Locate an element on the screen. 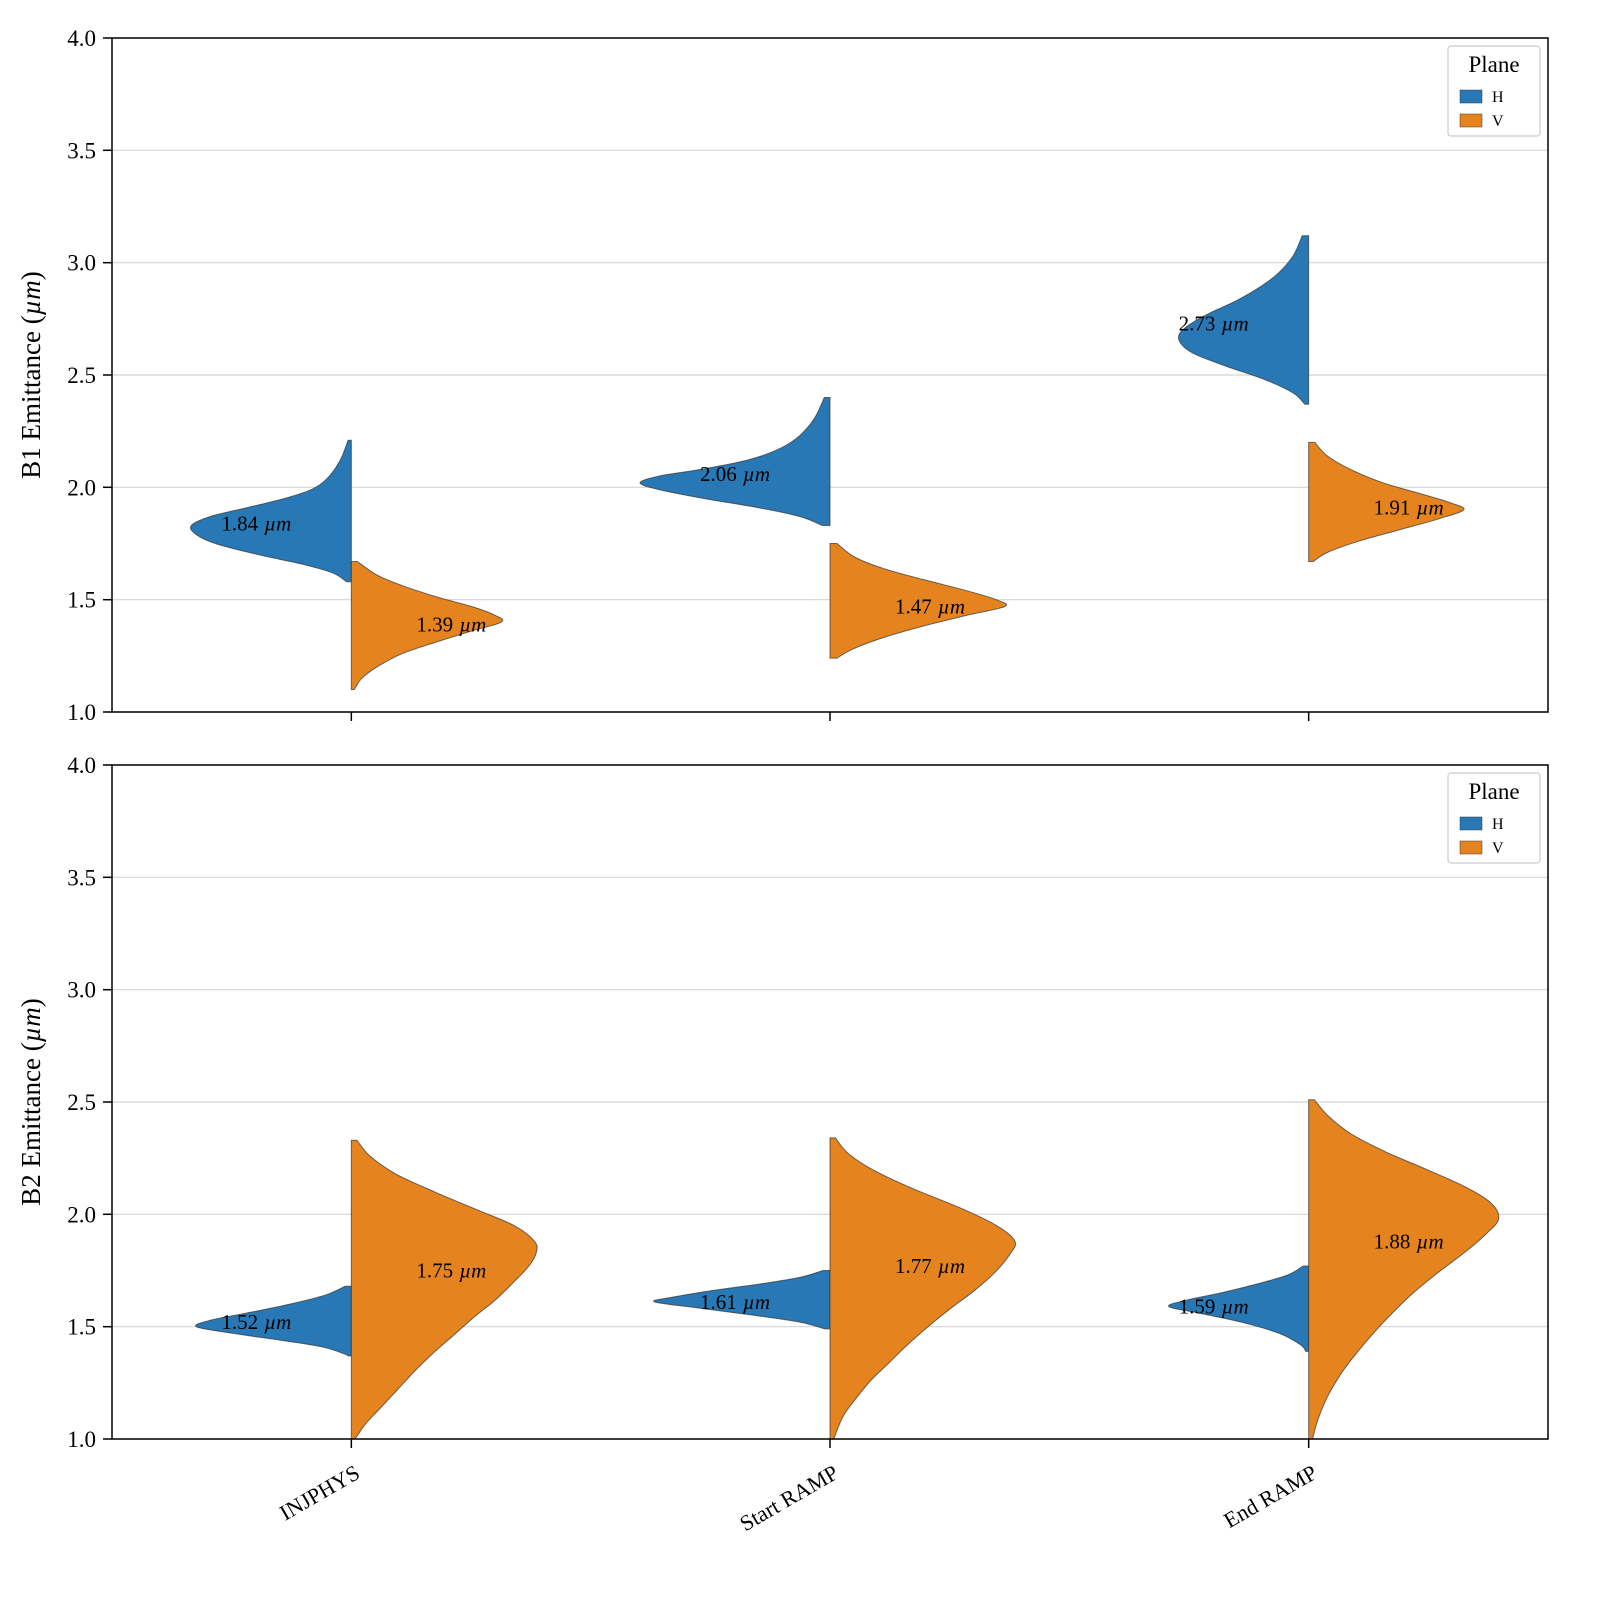 The width and height of the screenshot is (1600, 1605). violin-b1-injphys-h is located at coordinates (270, 511).